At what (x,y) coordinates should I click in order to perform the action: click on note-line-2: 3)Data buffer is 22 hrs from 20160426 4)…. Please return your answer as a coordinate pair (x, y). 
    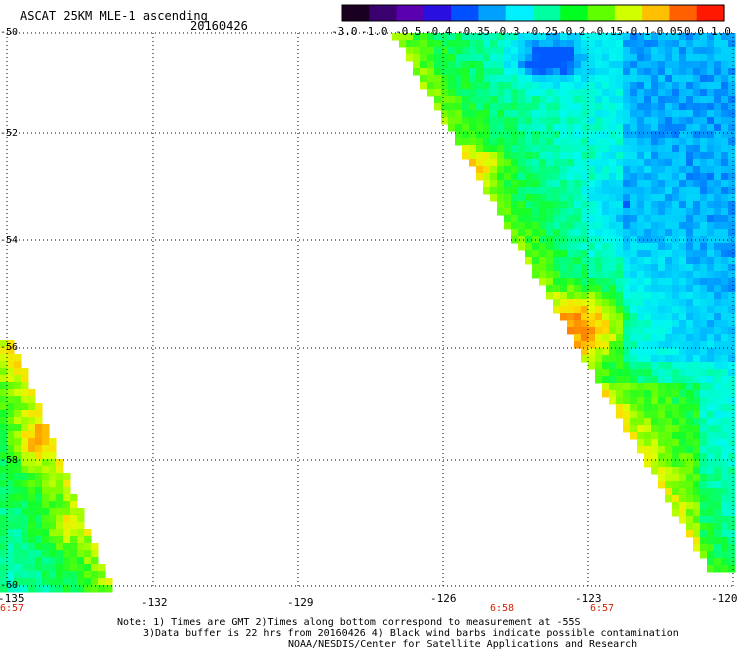
    Looking at the image, I should click on (411, 633).